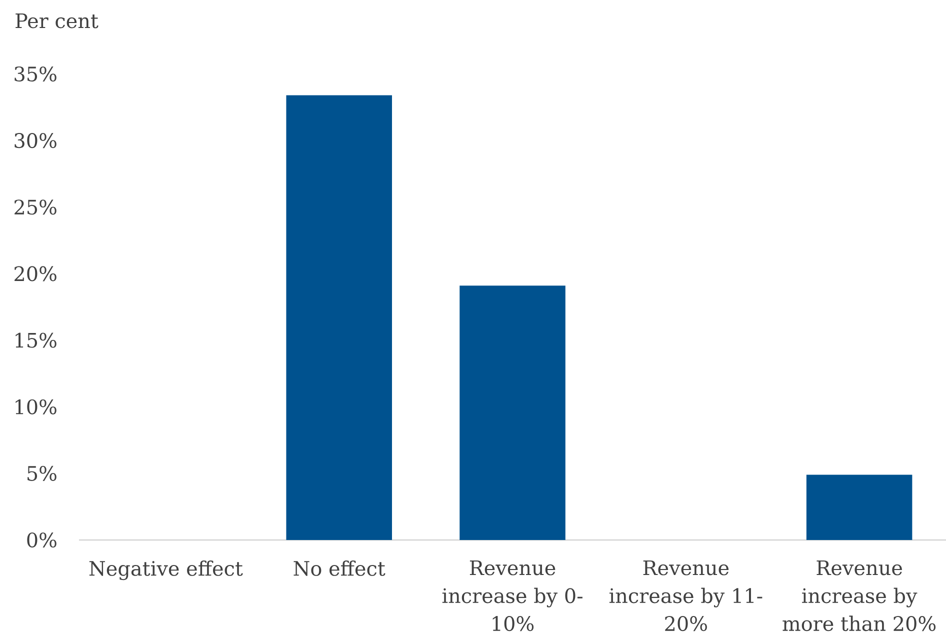 The width and height of the screenshot is (946, 634). Describe the element at coordinates (685, 596) in the screenshot. I see `x-tick-label: Revenue increase by 11-20%` at that location.